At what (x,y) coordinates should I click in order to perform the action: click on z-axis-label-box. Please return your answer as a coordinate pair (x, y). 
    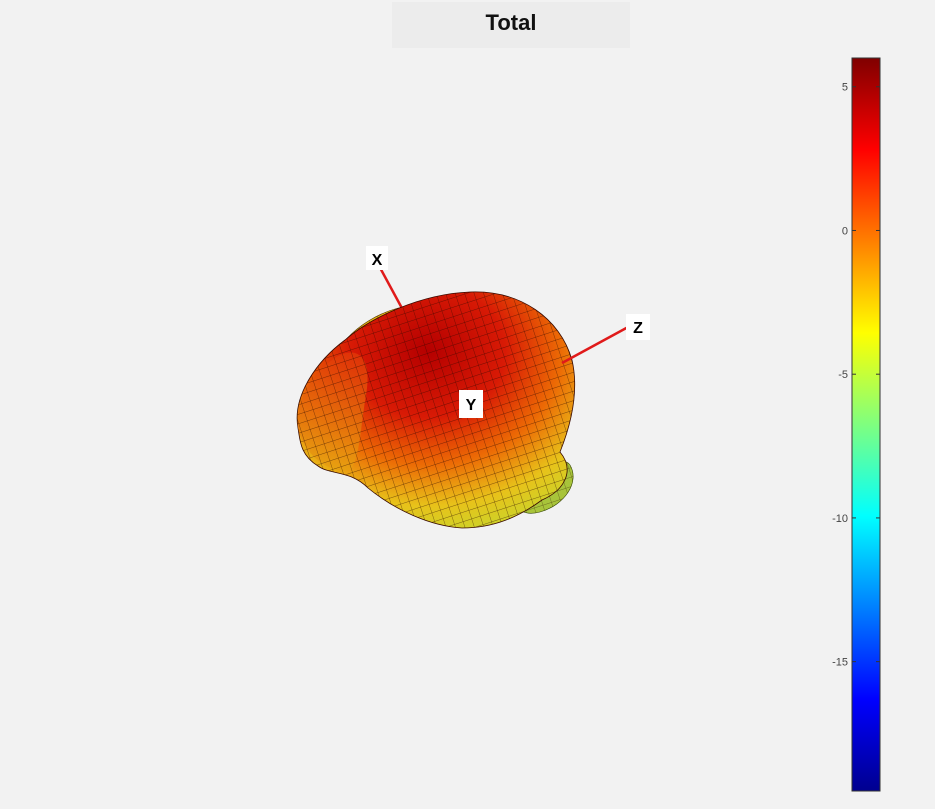
    Looking at the image, I should click on (638, 327).